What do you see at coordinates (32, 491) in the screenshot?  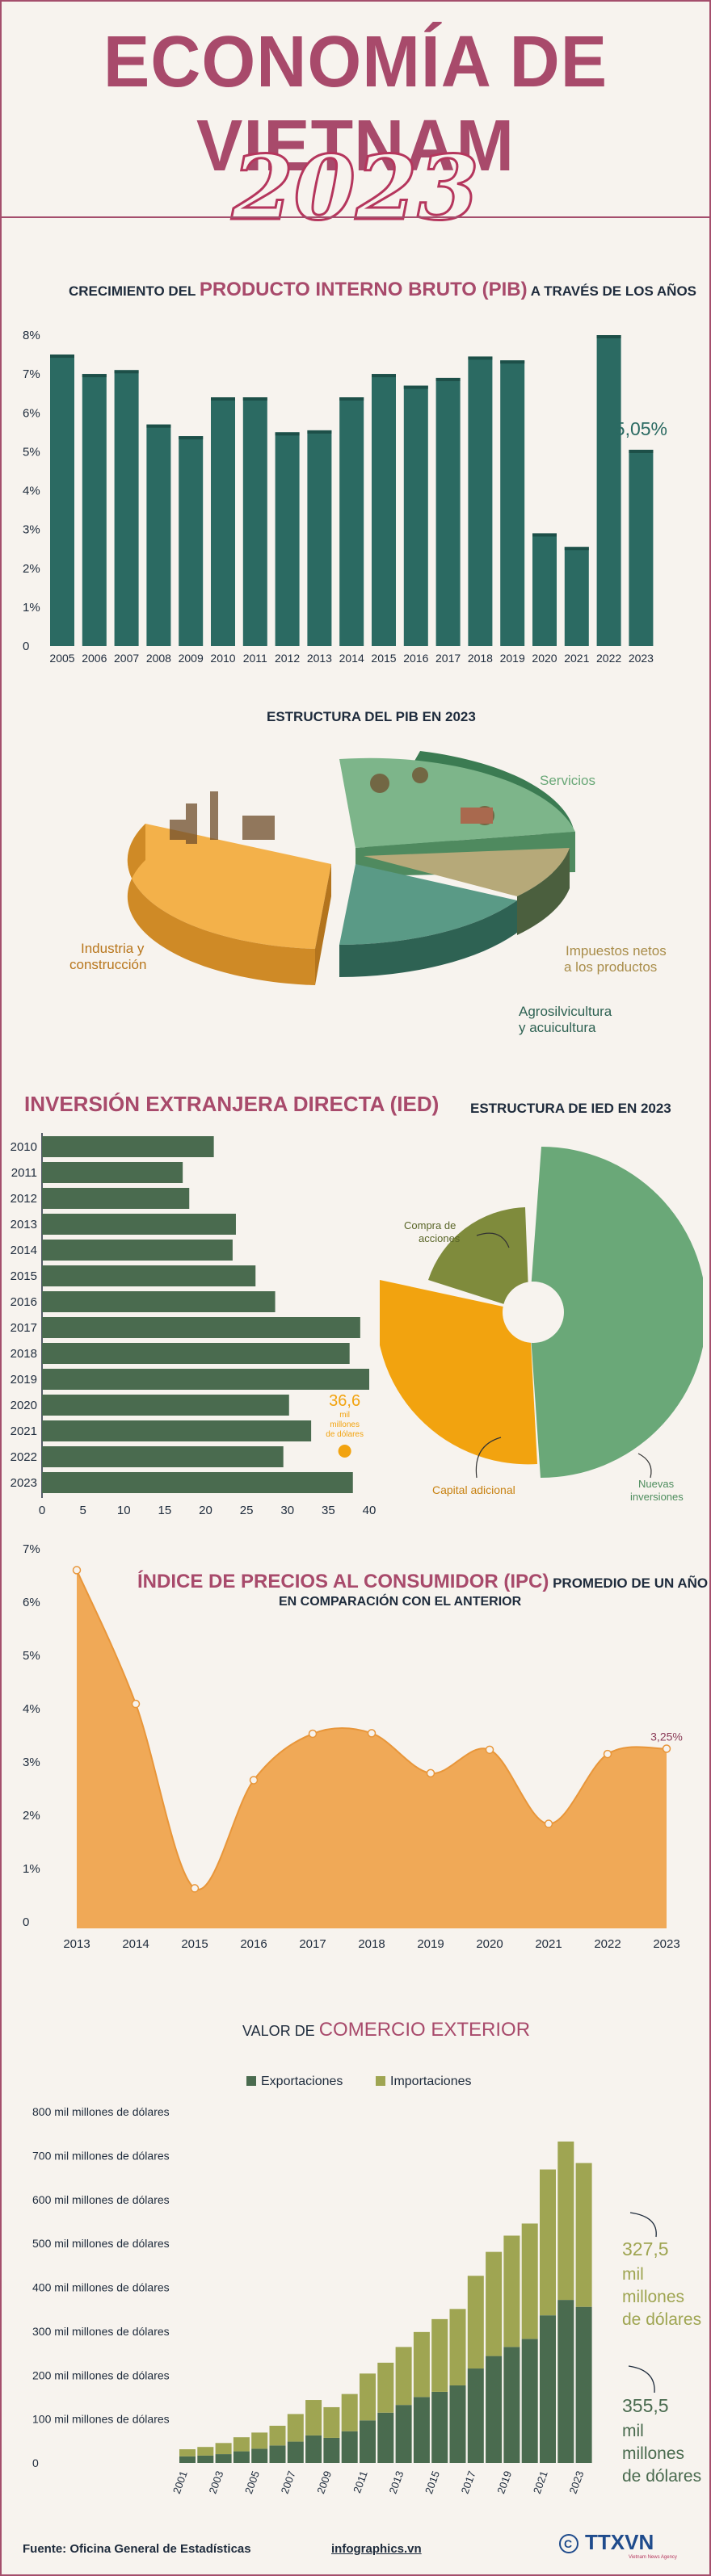 I see `pib-ytick: 4%` at bounding box center [32, 491].